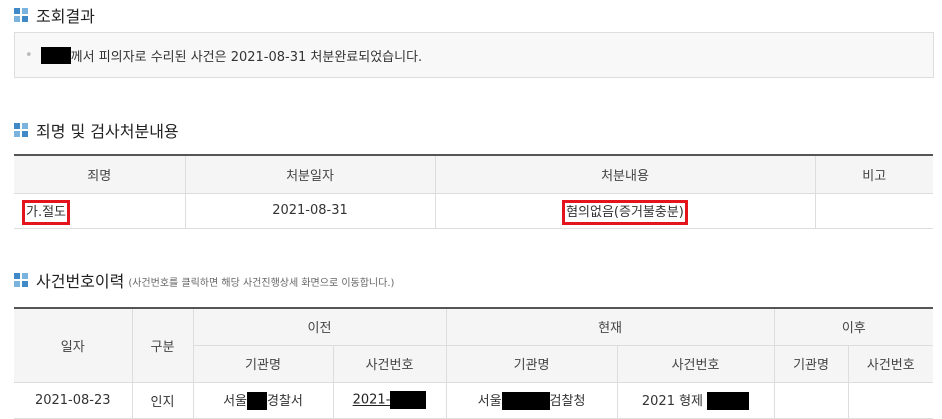 The width and height of the screenshot is (942, 419). What do you see at coordinates (263, 363) in the screenshot?
I see `header-prev-org: 기관명` at bounding box center [263, 363].